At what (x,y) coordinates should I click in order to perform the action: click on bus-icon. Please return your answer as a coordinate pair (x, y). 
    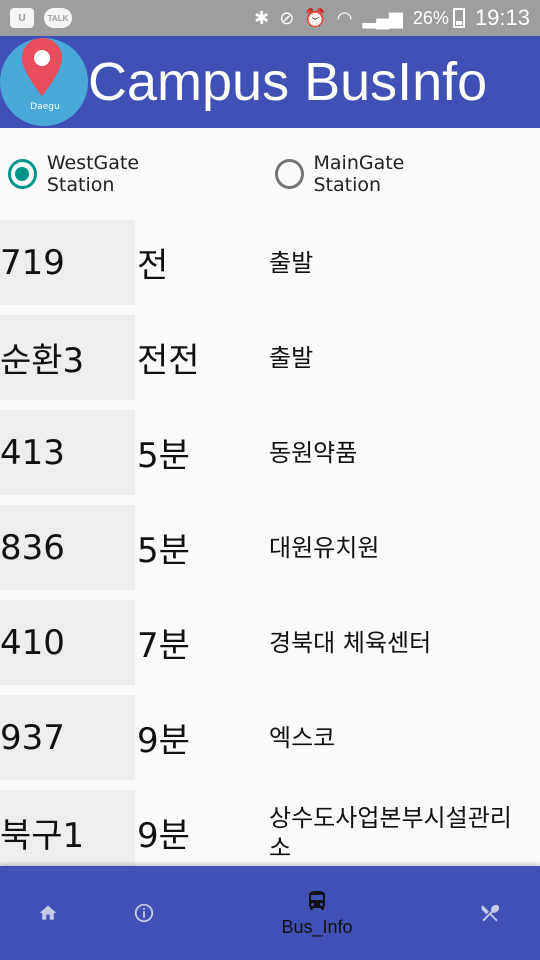
    Looking at the image, I should click on (317, 900).